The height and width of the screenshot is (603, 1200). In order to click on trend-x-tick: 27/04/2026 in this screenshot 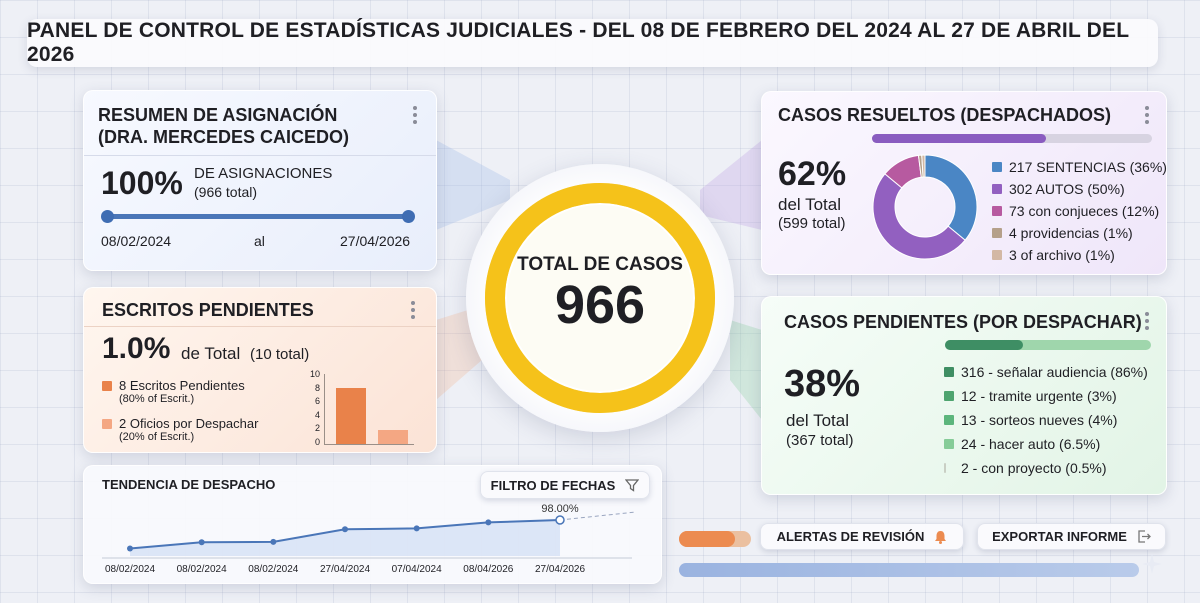, I will do `click(560, 569)`.